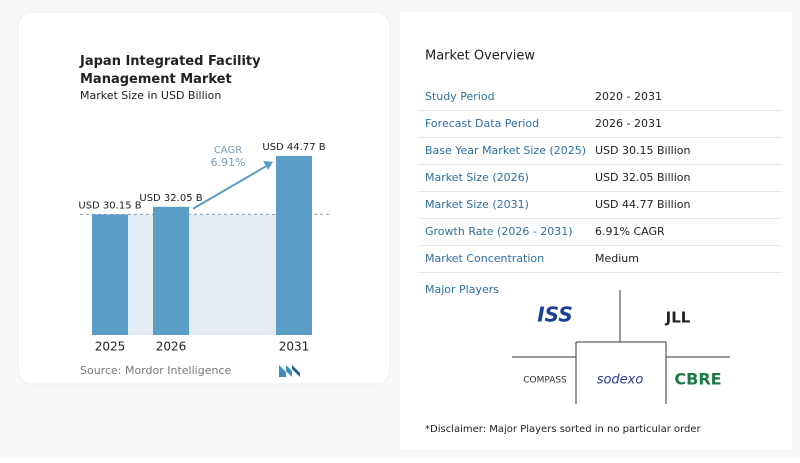 The height and width of the screenshot is (463, 800). Describe the element at coordinates (294, 347) in the screenshot. I see `x-tick-label: 2031` at that location.